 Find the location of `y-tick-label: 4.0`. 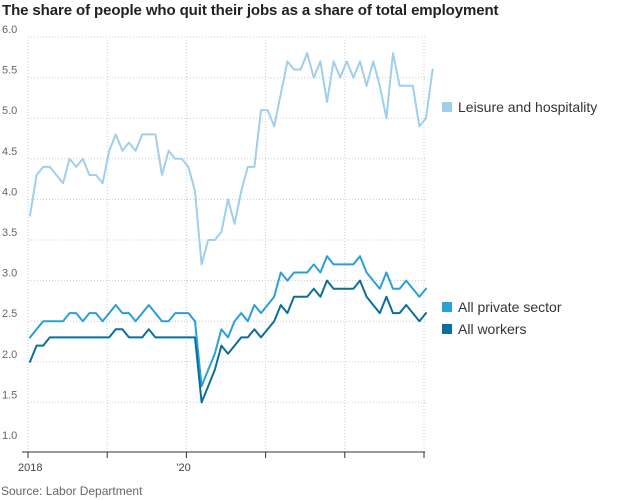

y-tick-label: 4.0 is located at coordinates (9, 192).